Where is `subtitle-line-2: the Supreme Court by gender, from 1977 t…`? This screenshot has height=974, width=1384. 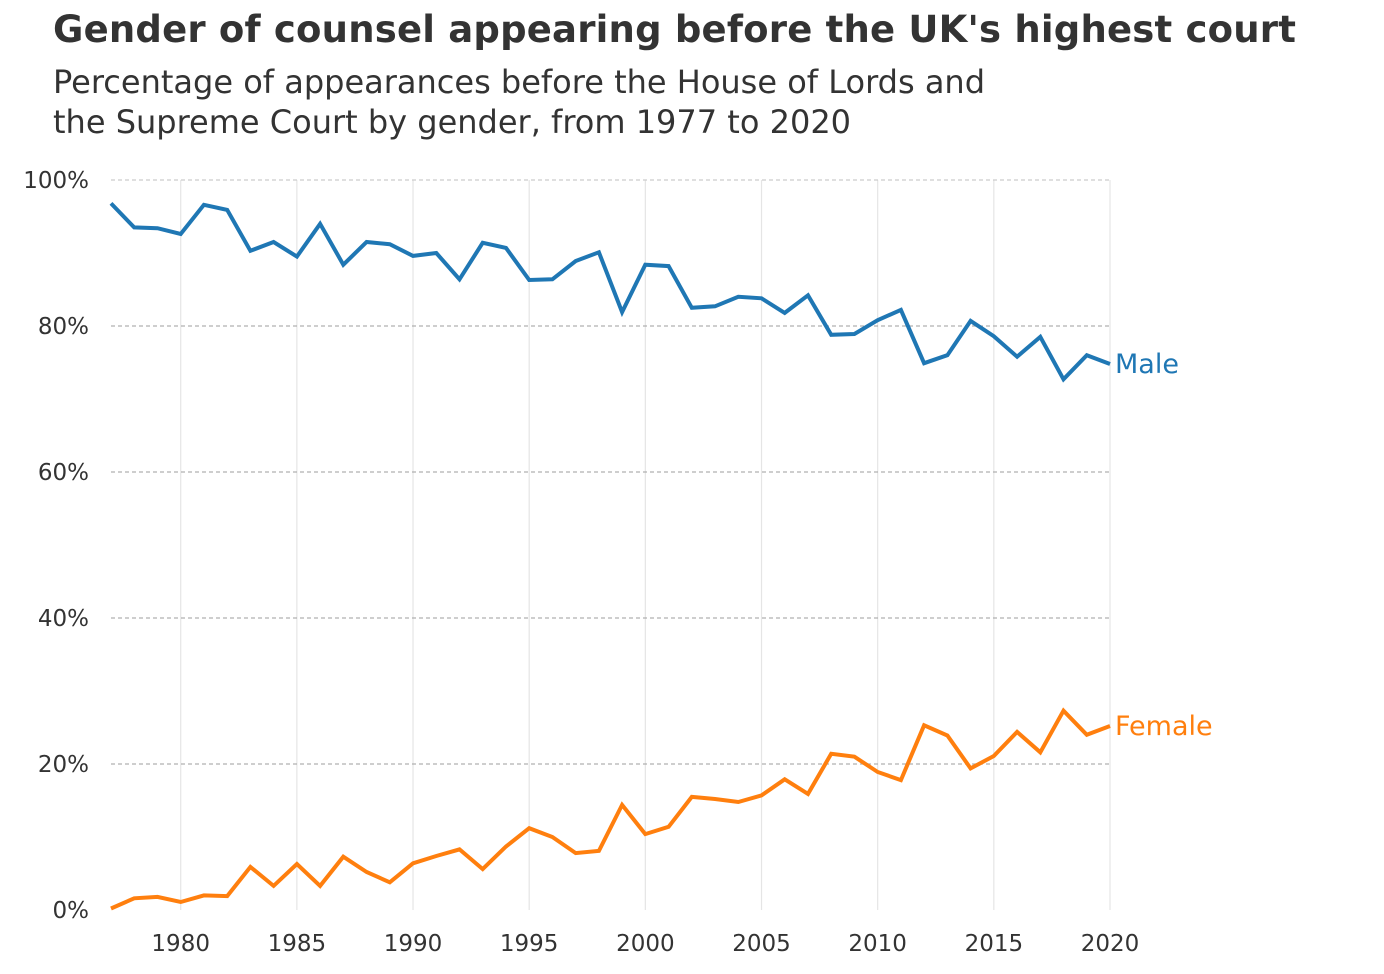 subtitle-line-2: the Supreme Court by gender, from 1977 t… is located at coordinates (452, 122).